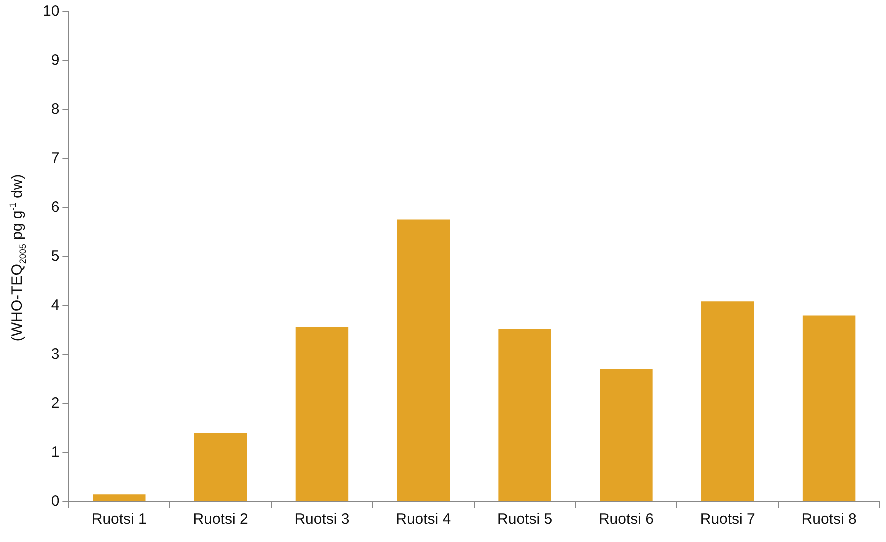 Image resolution: width=886 pixels, height=542 pixels. Describe the element at coordinates (55, 305) in the screenshot. I see `y-tick-label: 4` at that location.